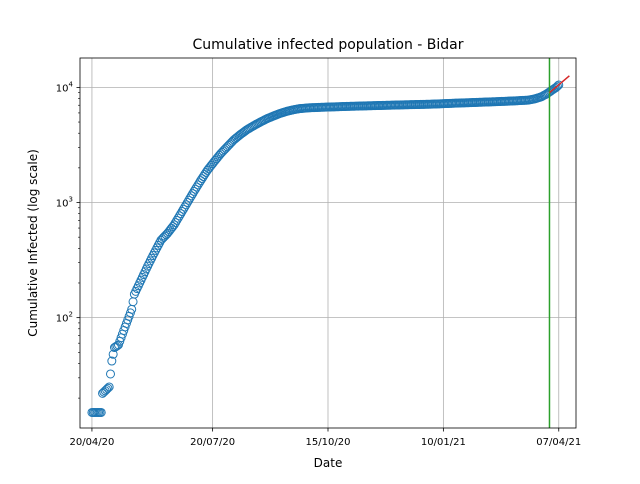  I want to click on y-tick-label: 10⁴, so click(65, 87).